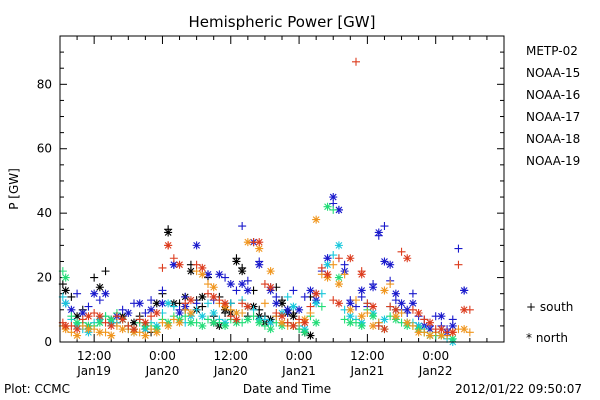 The width and height of the screenshot is (600, 400). What do you see at coordinates (366, 371) in the screenshot?
I see `x-tick-label-date: Jan21` at bounding box center [366, 371].